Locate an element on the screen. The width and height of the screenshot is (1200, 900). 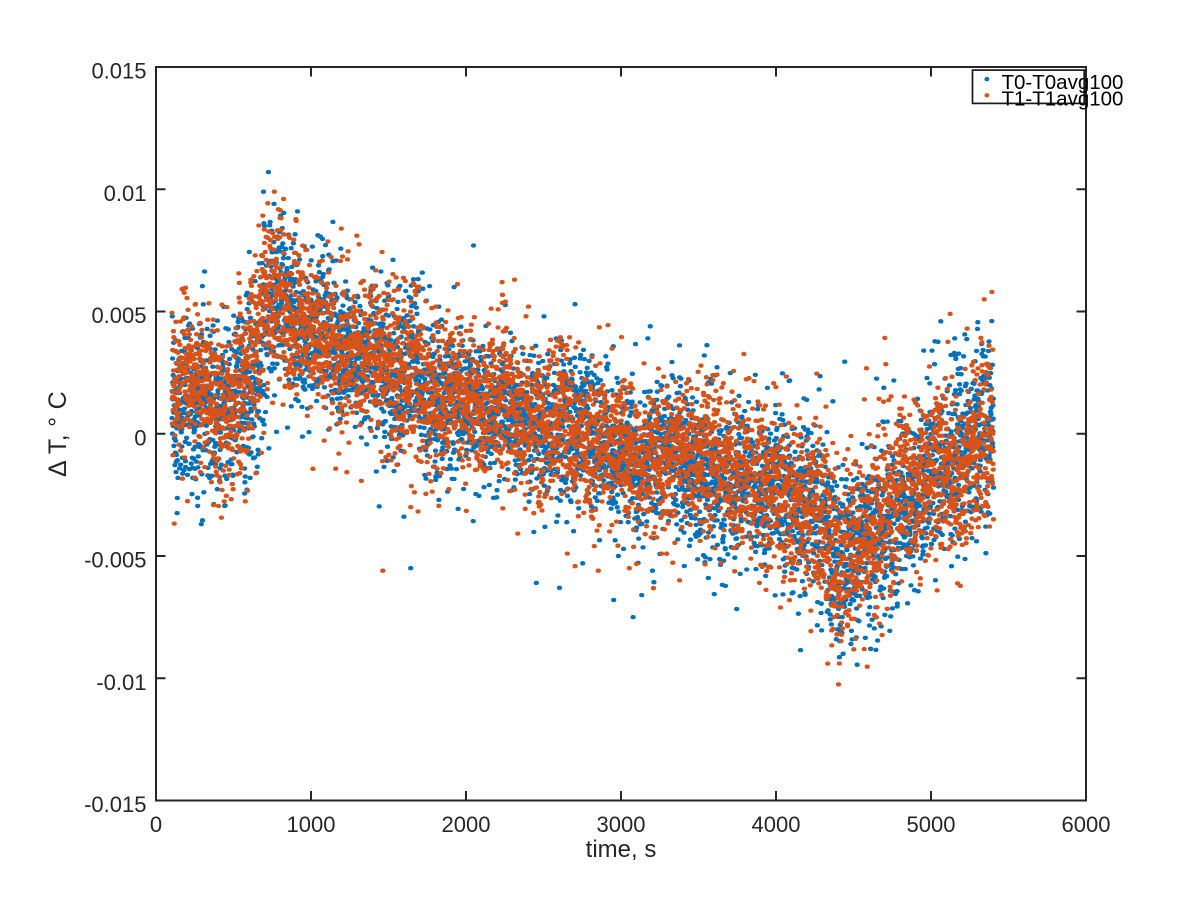
svg-text: T1-T1avg100 is located at coordinates (1063, 99).